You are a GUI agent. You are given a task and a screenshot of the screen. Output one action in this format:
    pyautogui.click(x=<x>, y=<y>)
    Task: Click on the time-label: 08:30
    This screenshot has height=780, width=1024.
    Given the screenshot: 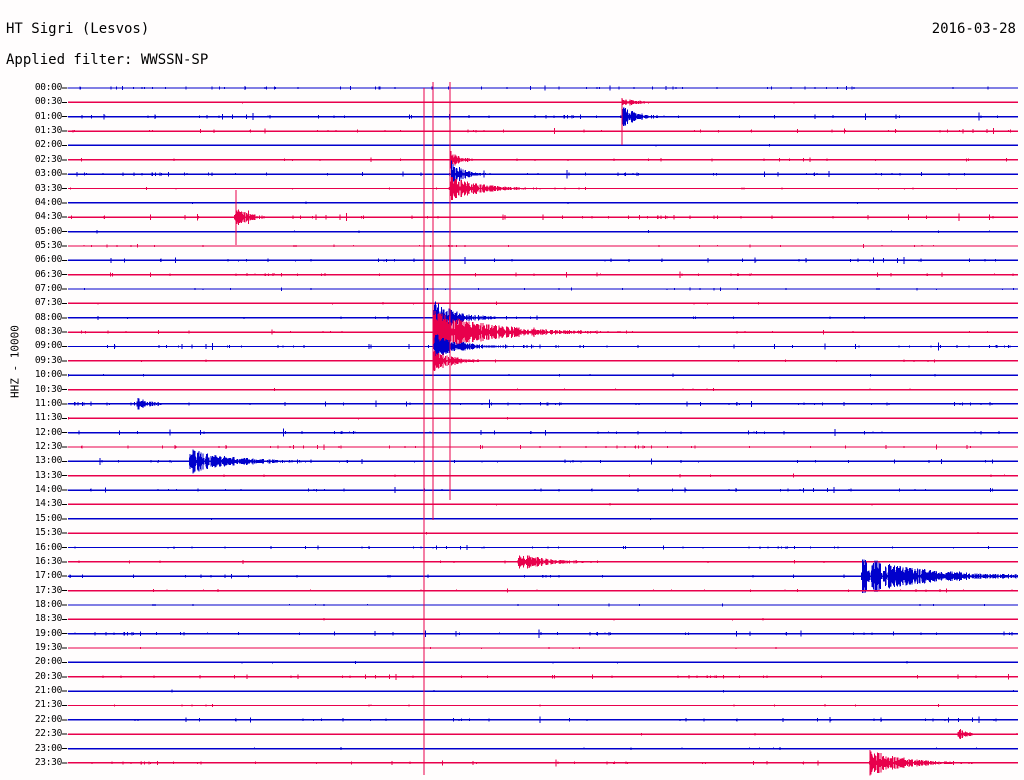 What is the action you would take?
    pyautogui.click(x=48, y=332)
    